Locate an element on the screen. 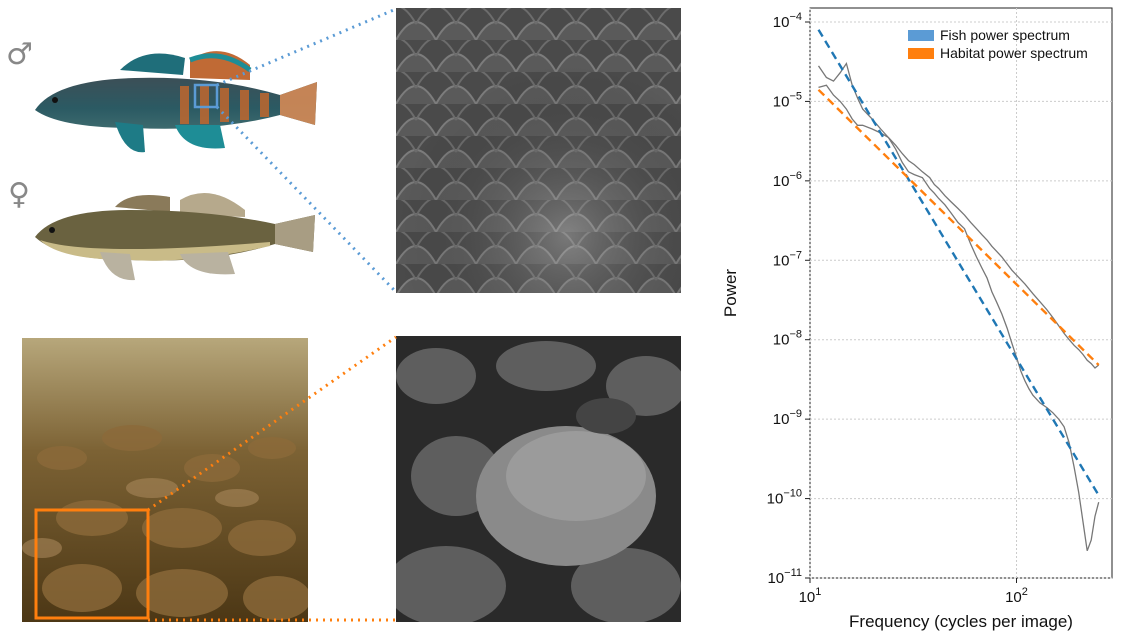 Image resolution: width=1126 pixels, height=633 pixels. y-tick-label: 10⁻¹¹ is located at coordinates (784, 577).